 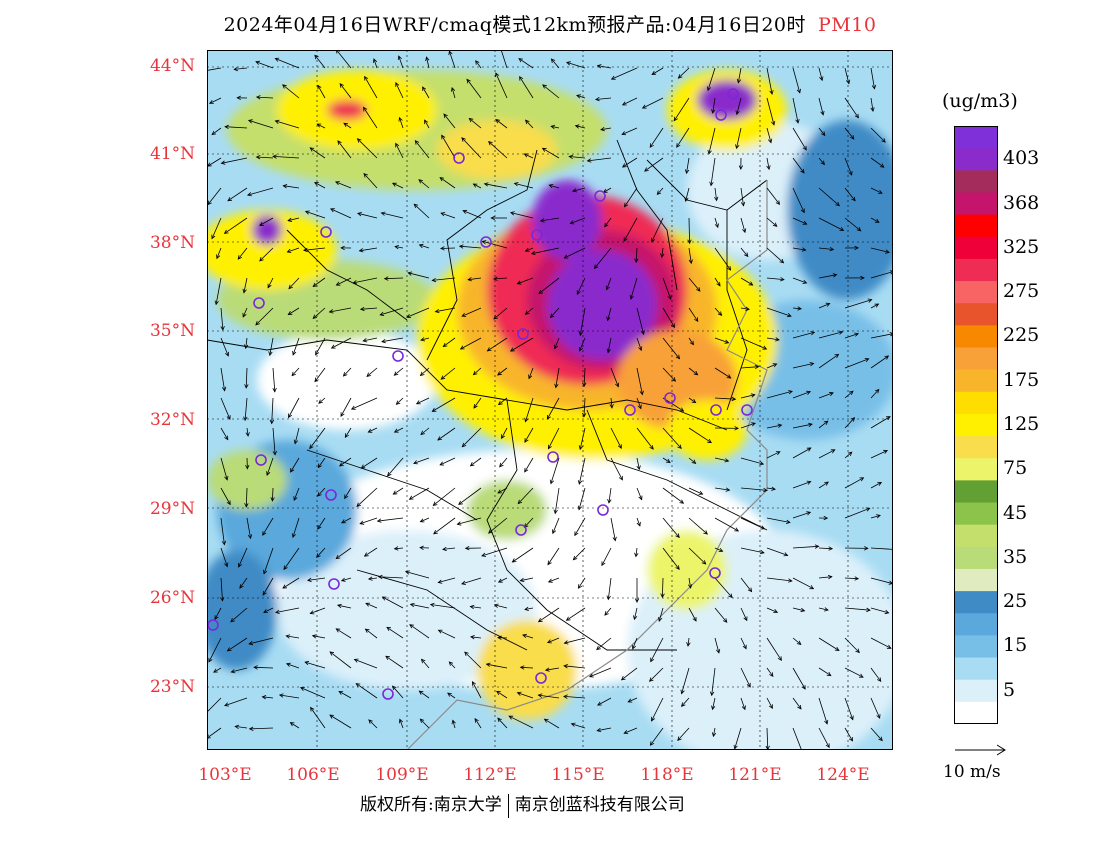 What do you see at coordinates (1015, 601) in the screenshot?
I see `colorbar-level-label: 25` at bounding box center [1015, 601].